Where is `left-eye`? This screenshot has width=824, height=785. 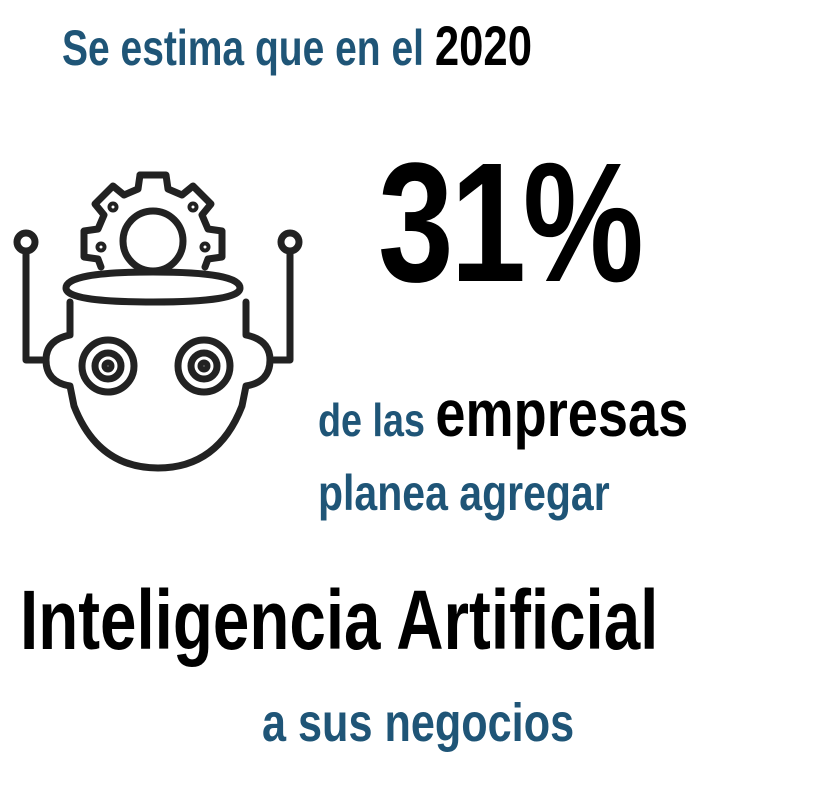
left-eye is located at coordinates (108, 366).